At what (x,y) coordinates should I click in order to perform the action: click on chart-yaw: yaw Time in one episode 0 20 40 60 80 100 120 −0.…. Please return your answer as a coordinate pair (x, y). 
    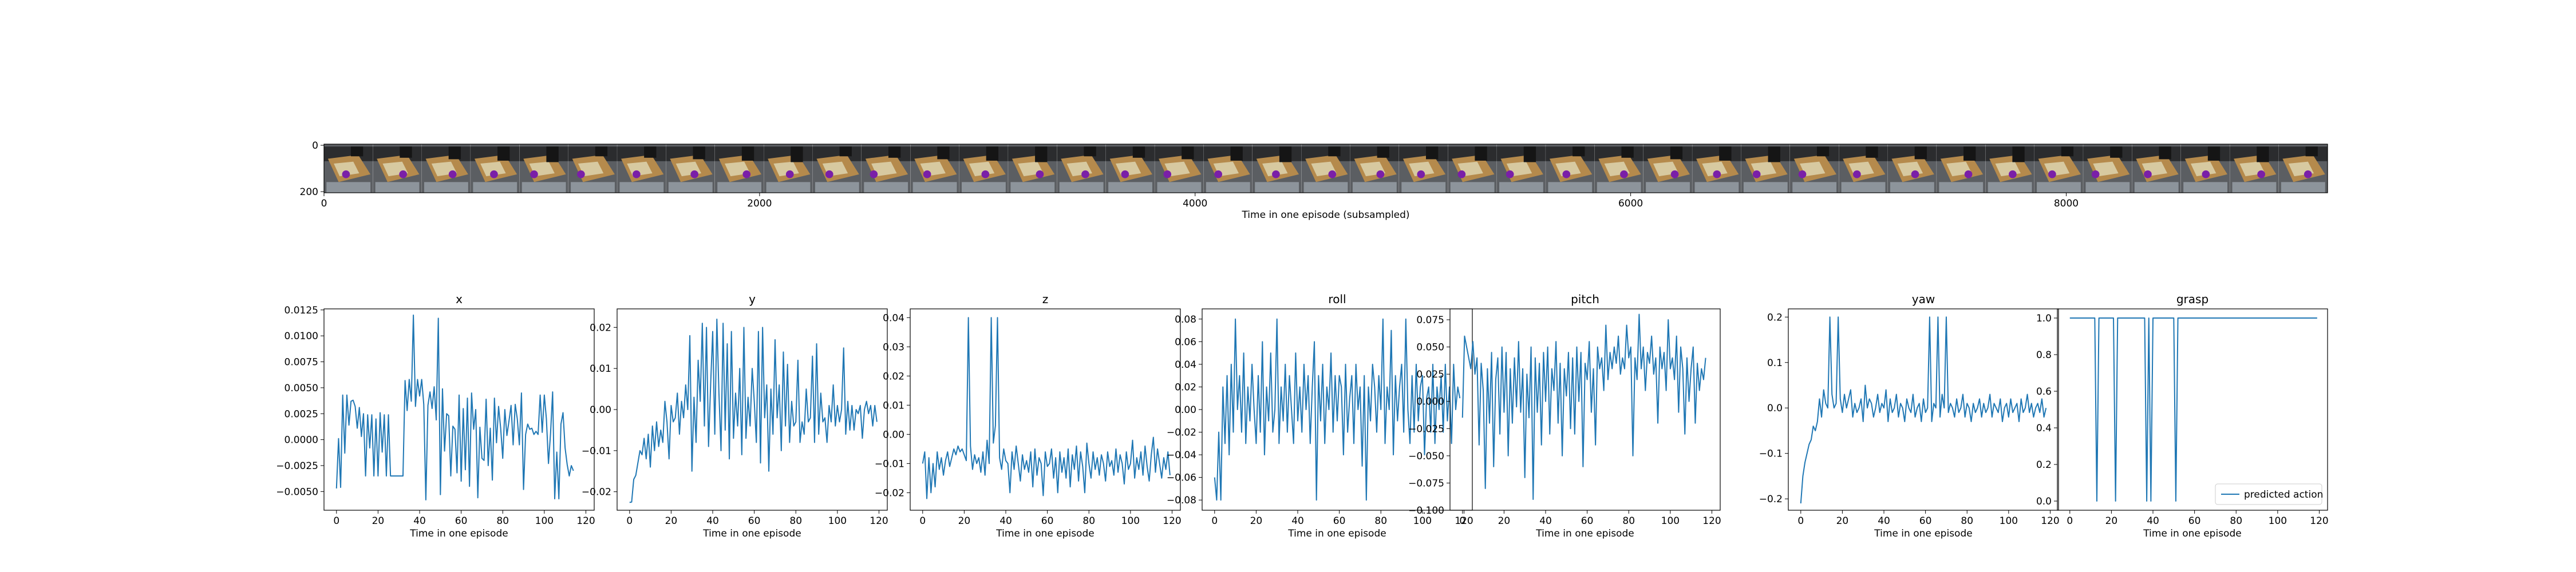
    Looking at the image, I should click on (1909, 415).